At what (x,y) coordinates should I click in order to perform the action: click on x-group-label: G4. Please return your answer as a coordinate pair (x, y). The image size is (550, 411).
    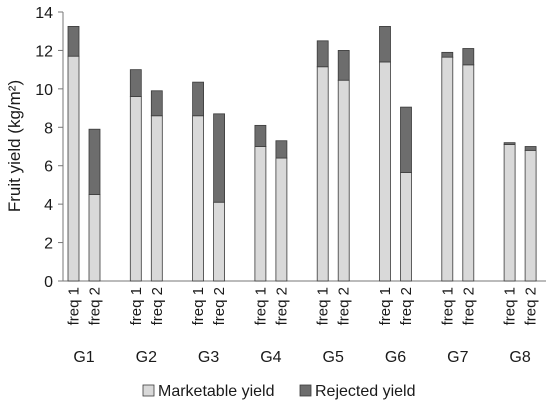
    Looking at the image, I should click on (270, 357).